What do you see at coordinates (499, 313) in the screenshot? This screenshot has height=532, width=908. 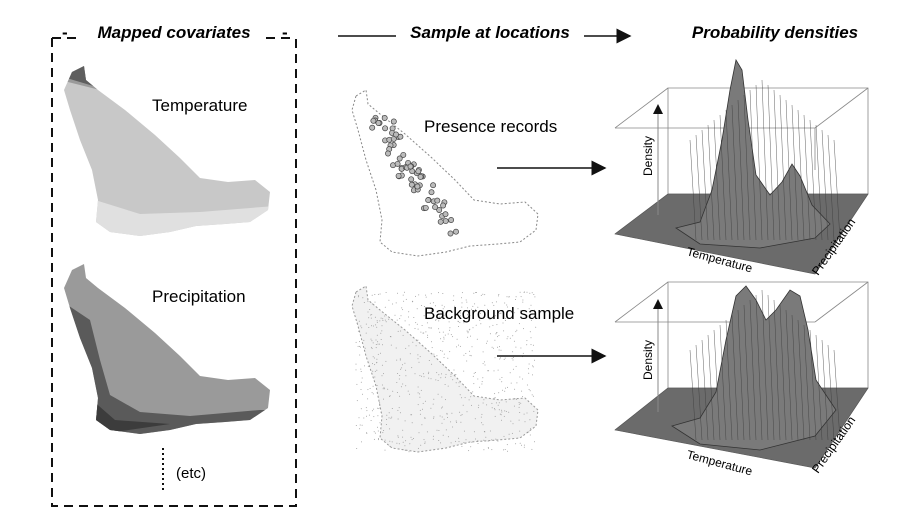 I see `background-sample-label: Background sample` at bounding box center [499, 313].